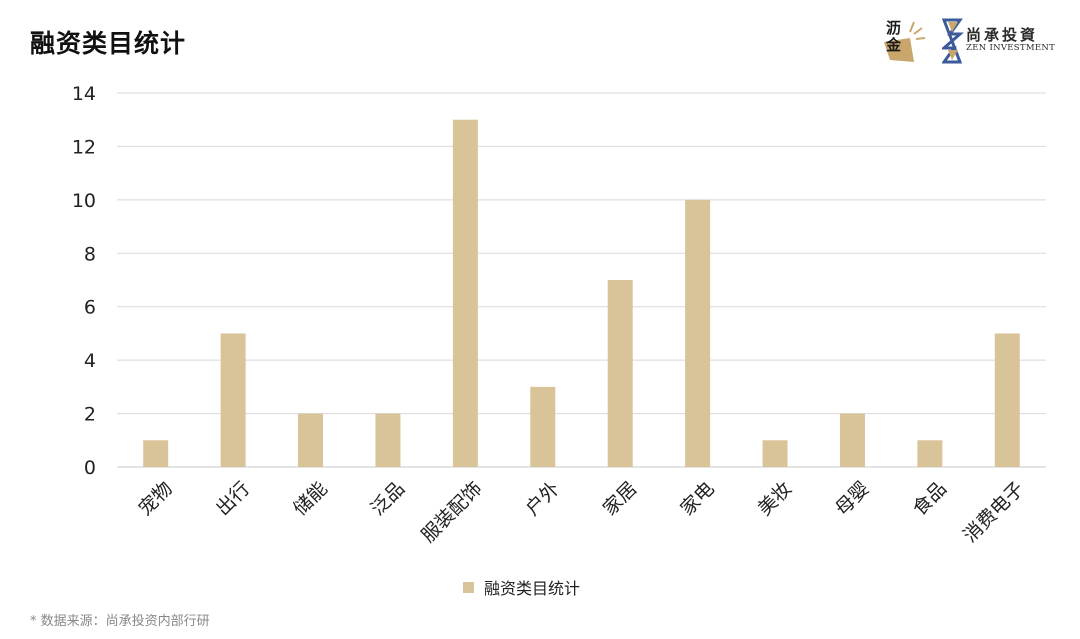 The image size is (1080, 639). I want to click on x-tick-label: 食品, so click(930, 499).